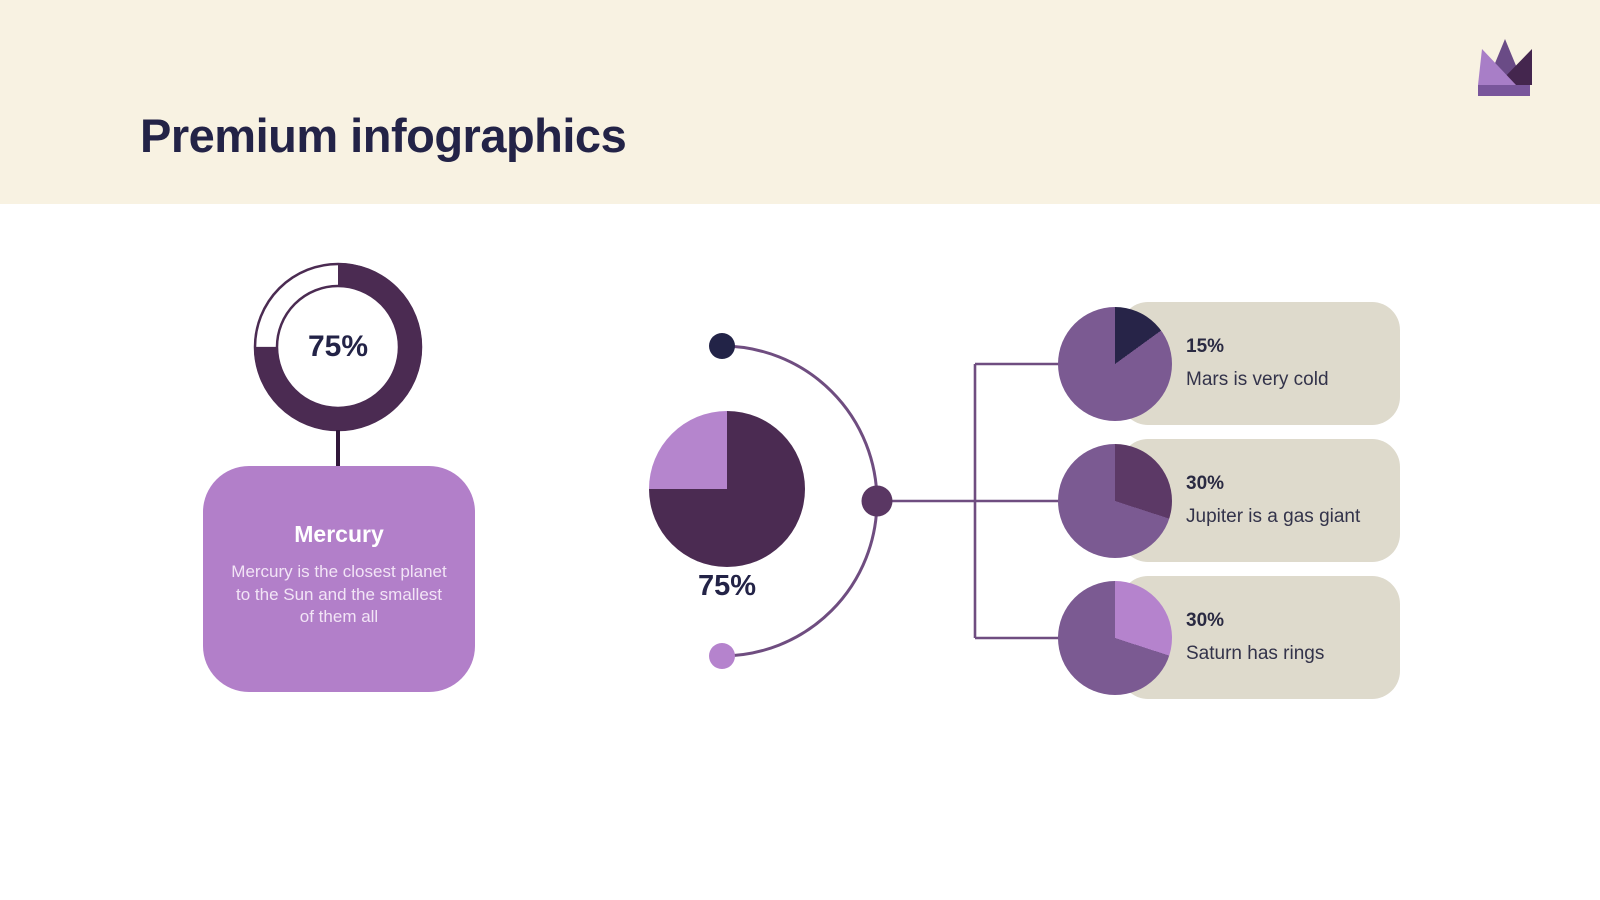 This screenshot has width=1600, height=900. Describe the element at coordinates (339, 534) in the screenshot. I see `mercury-card-title: Mercury` at that location.